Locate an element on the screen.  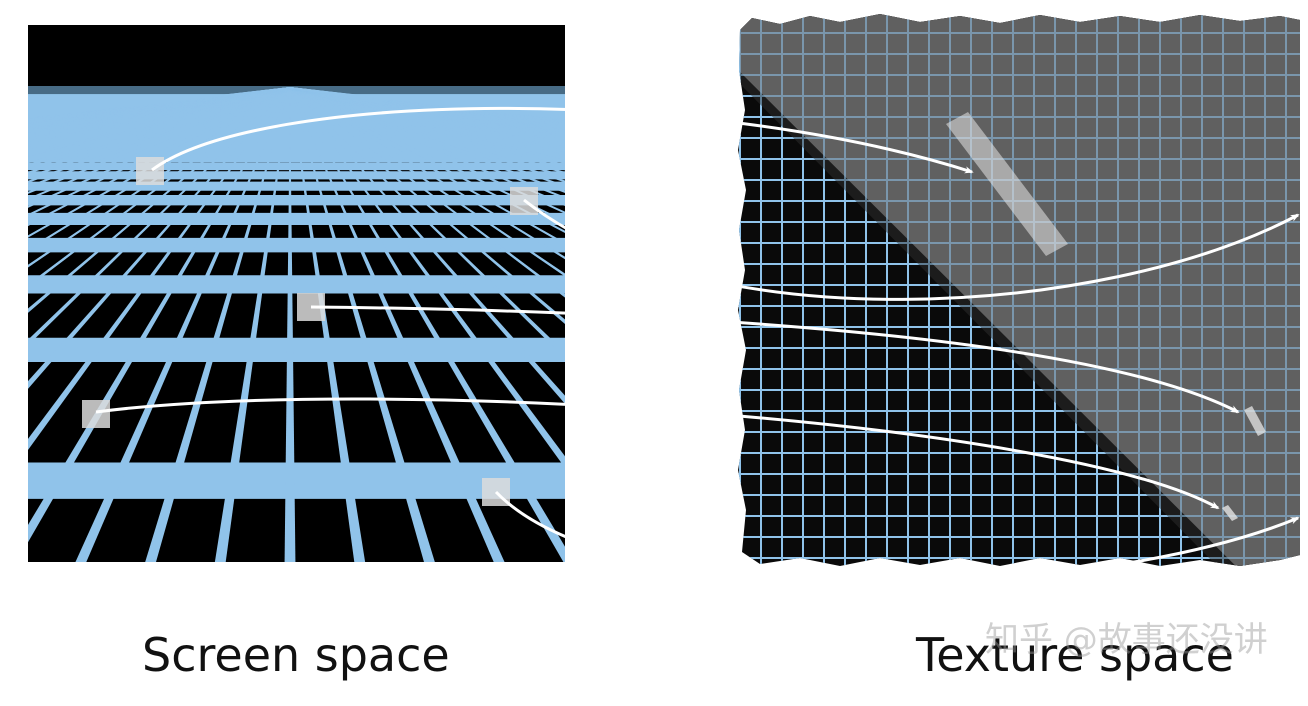
footprint-quad-small is located at coordinates (1230, 513).